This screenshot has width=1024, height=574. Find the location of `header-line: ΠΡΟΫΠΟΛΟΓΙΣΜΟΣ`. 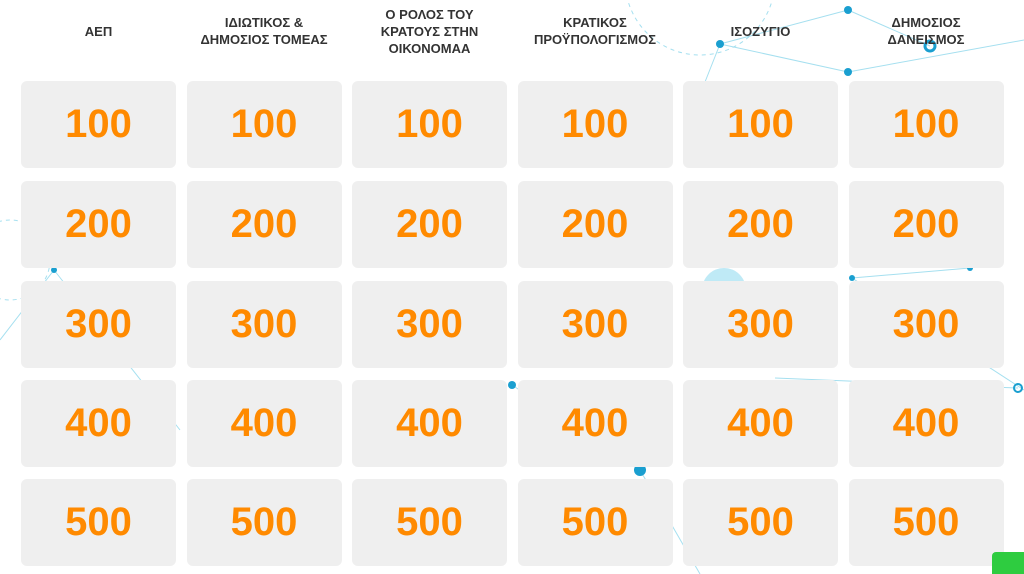

header-line: ΠΡΟΫΠΟΛΟΓΙΣΜΟΣ is located at coordinates (595, 39).